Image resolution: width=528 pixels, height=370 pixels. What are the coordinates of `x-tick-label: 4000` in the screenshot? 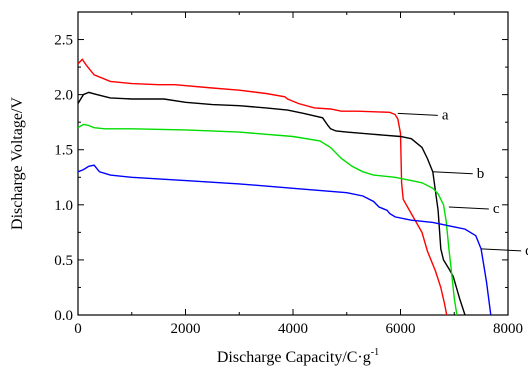 It's located at (293, 329).